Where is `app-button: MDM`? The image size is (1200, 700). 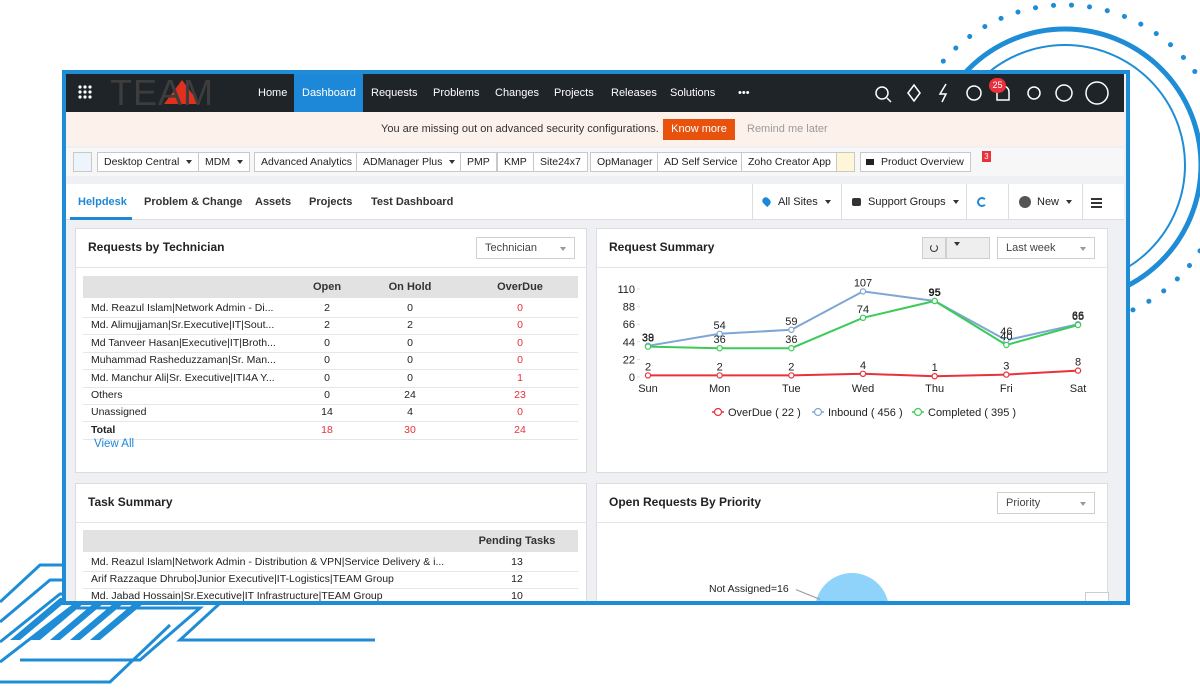 app-button: MDM is located at coordinates (224, 162).